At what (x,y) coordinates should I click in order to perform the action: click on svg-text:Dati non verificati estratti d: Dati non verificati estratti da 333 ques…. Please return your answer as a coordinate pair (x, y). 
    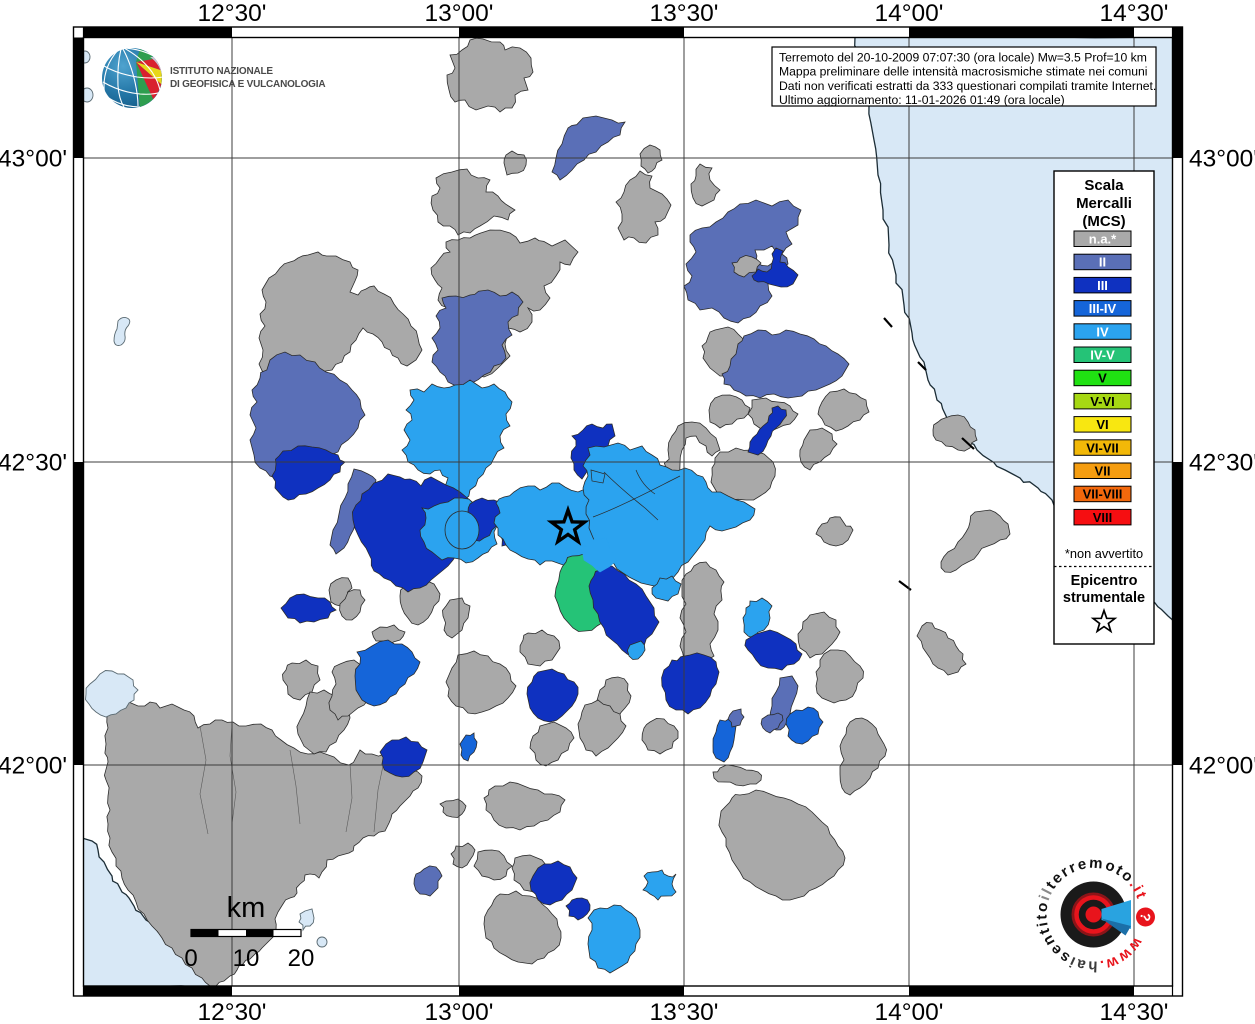
    Looking at the image, I should click on (967, 86).